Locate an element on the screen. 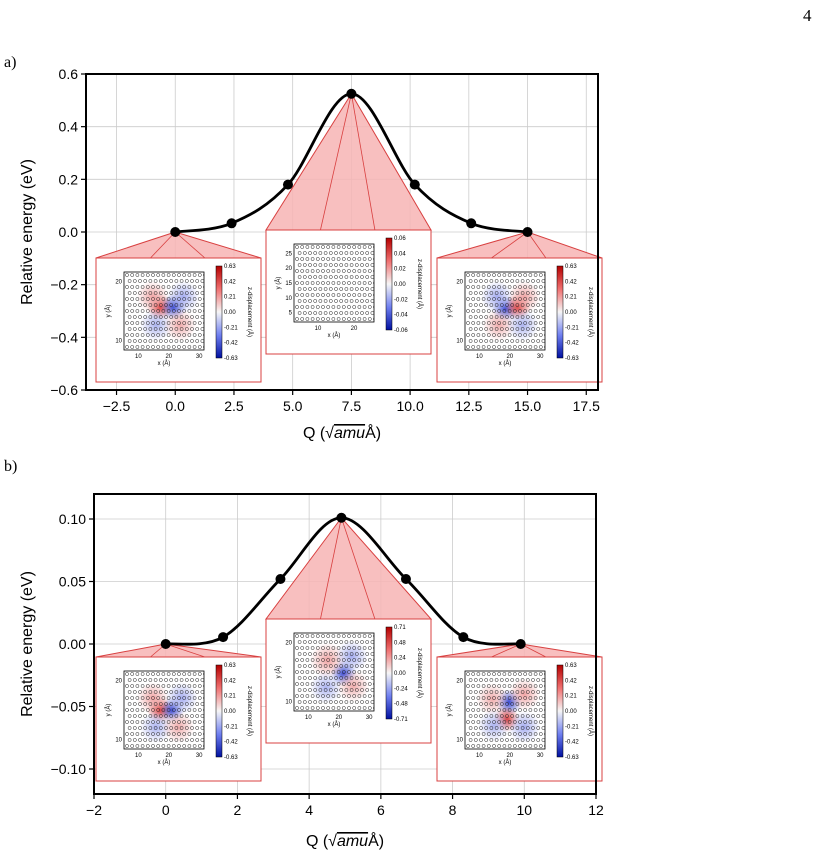  colorbar-tick: 0.48 is located at coordinates (400, 643).